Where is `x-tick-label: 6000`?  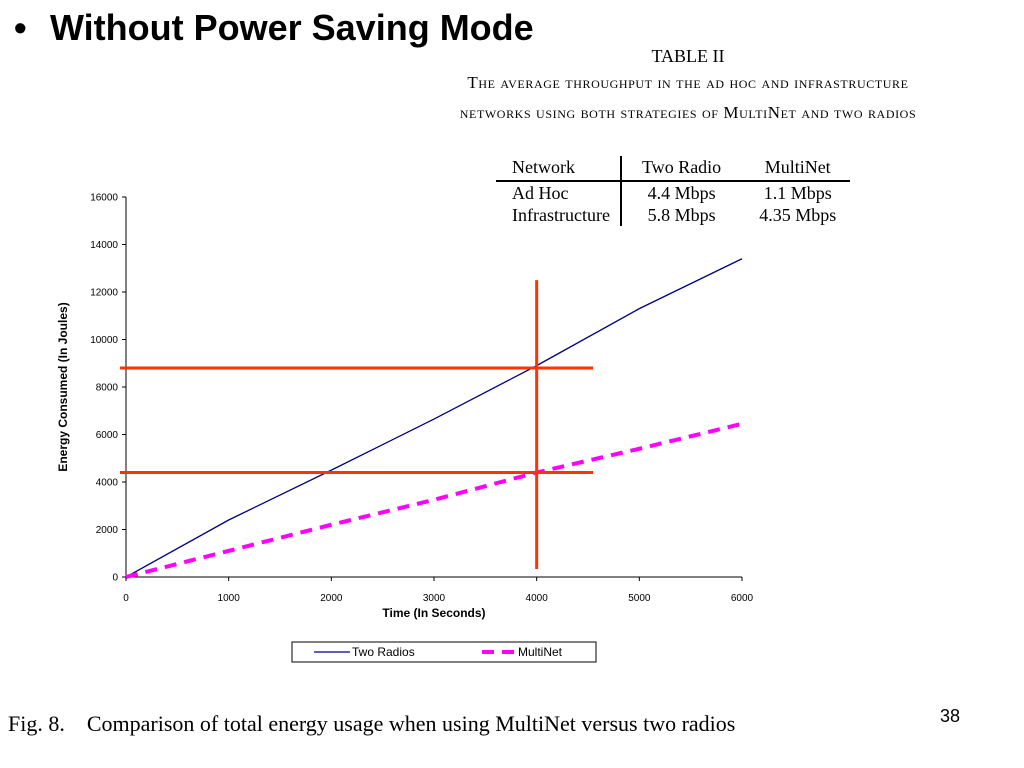
x-tick-label: 6000 is located at coordinates (742, 598).